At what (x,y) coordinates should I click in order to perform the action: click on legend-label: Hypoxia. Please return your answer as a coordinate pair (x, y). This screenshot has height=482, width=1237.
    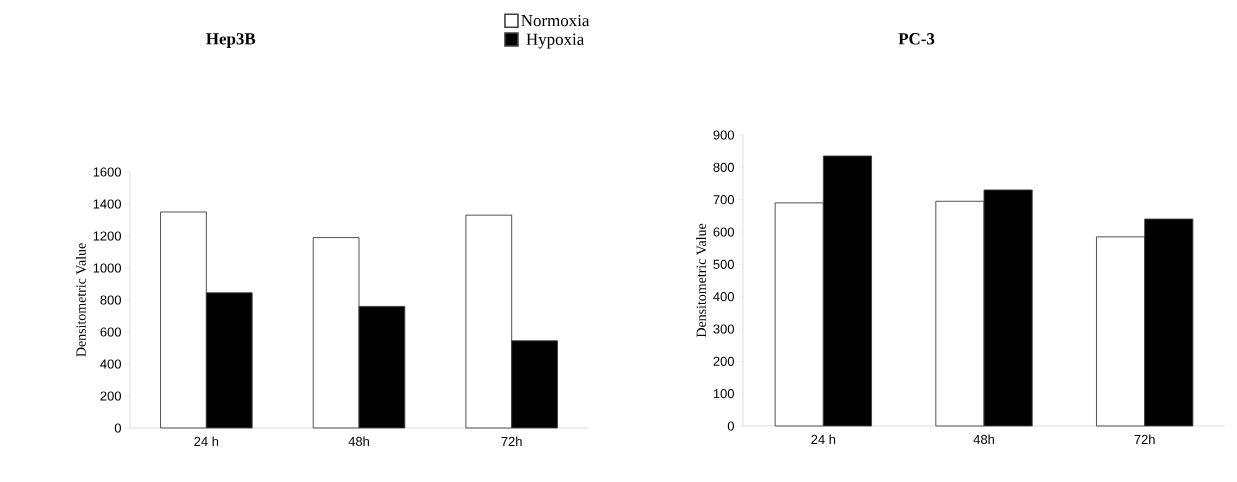
    Looking at the image, I should click on (555, 41).